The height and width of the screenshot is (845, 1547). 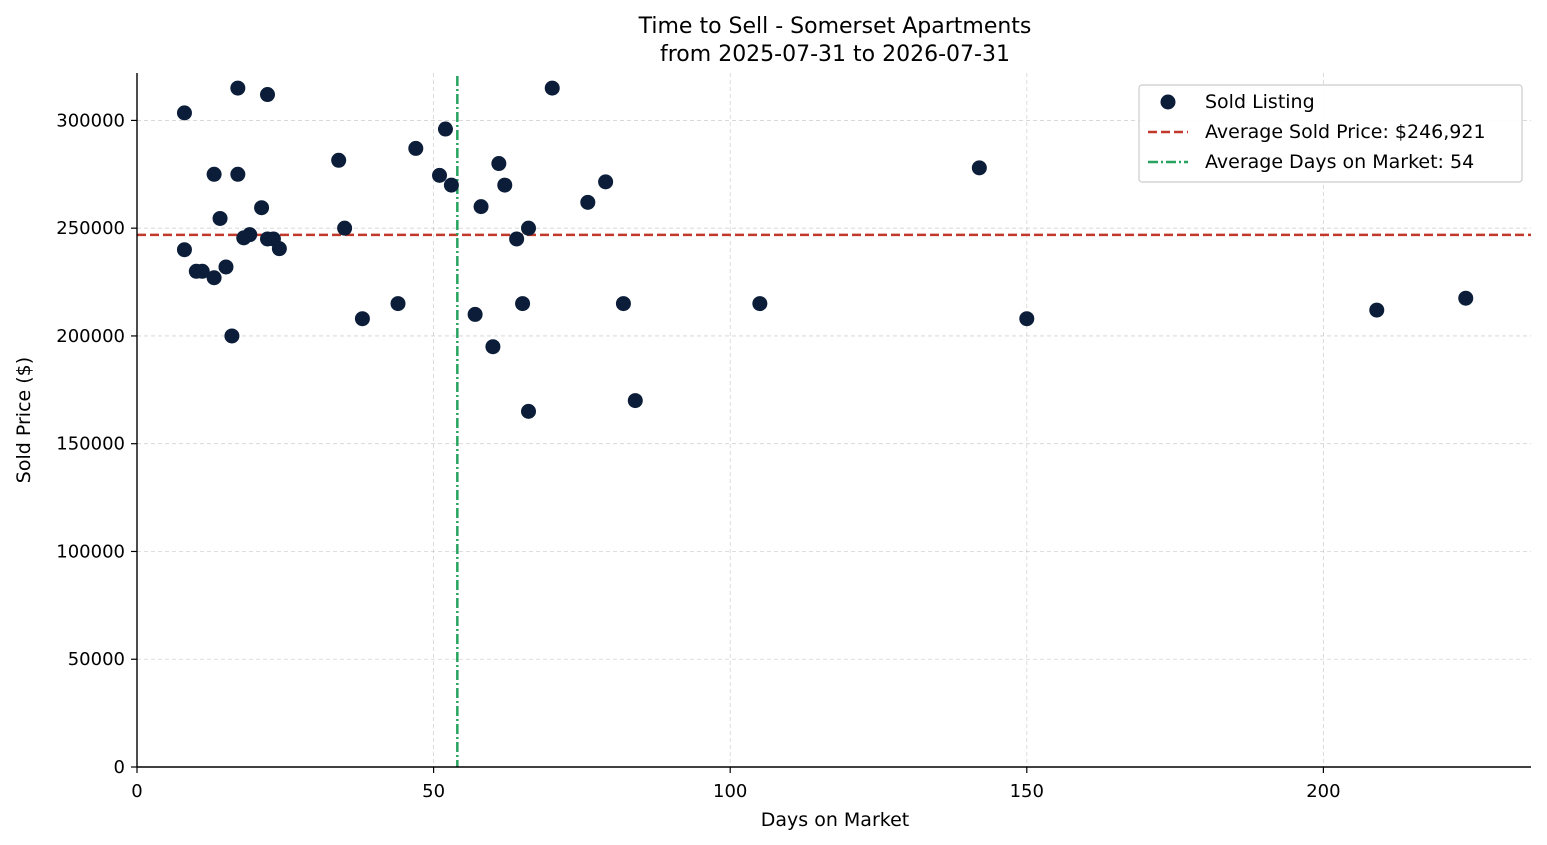 What do you see at coordinates (1339, 162) in the screenshot?
I see `legend-label-avg-days: Average Days on Market: 54` at bounding box center [1339, 162].